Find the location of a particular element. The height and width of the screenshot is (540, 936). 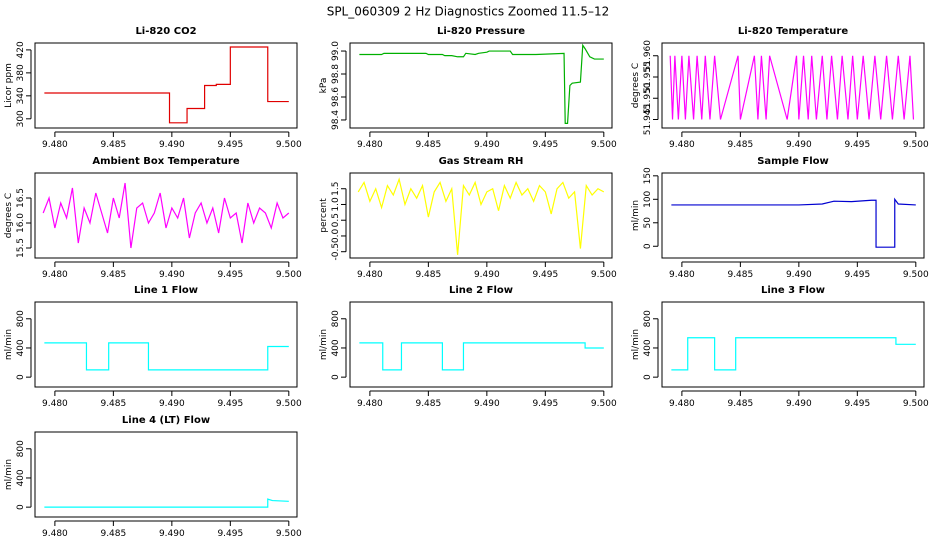

panel-title: Li-820 Temperature is located at coordinates (793, 31).